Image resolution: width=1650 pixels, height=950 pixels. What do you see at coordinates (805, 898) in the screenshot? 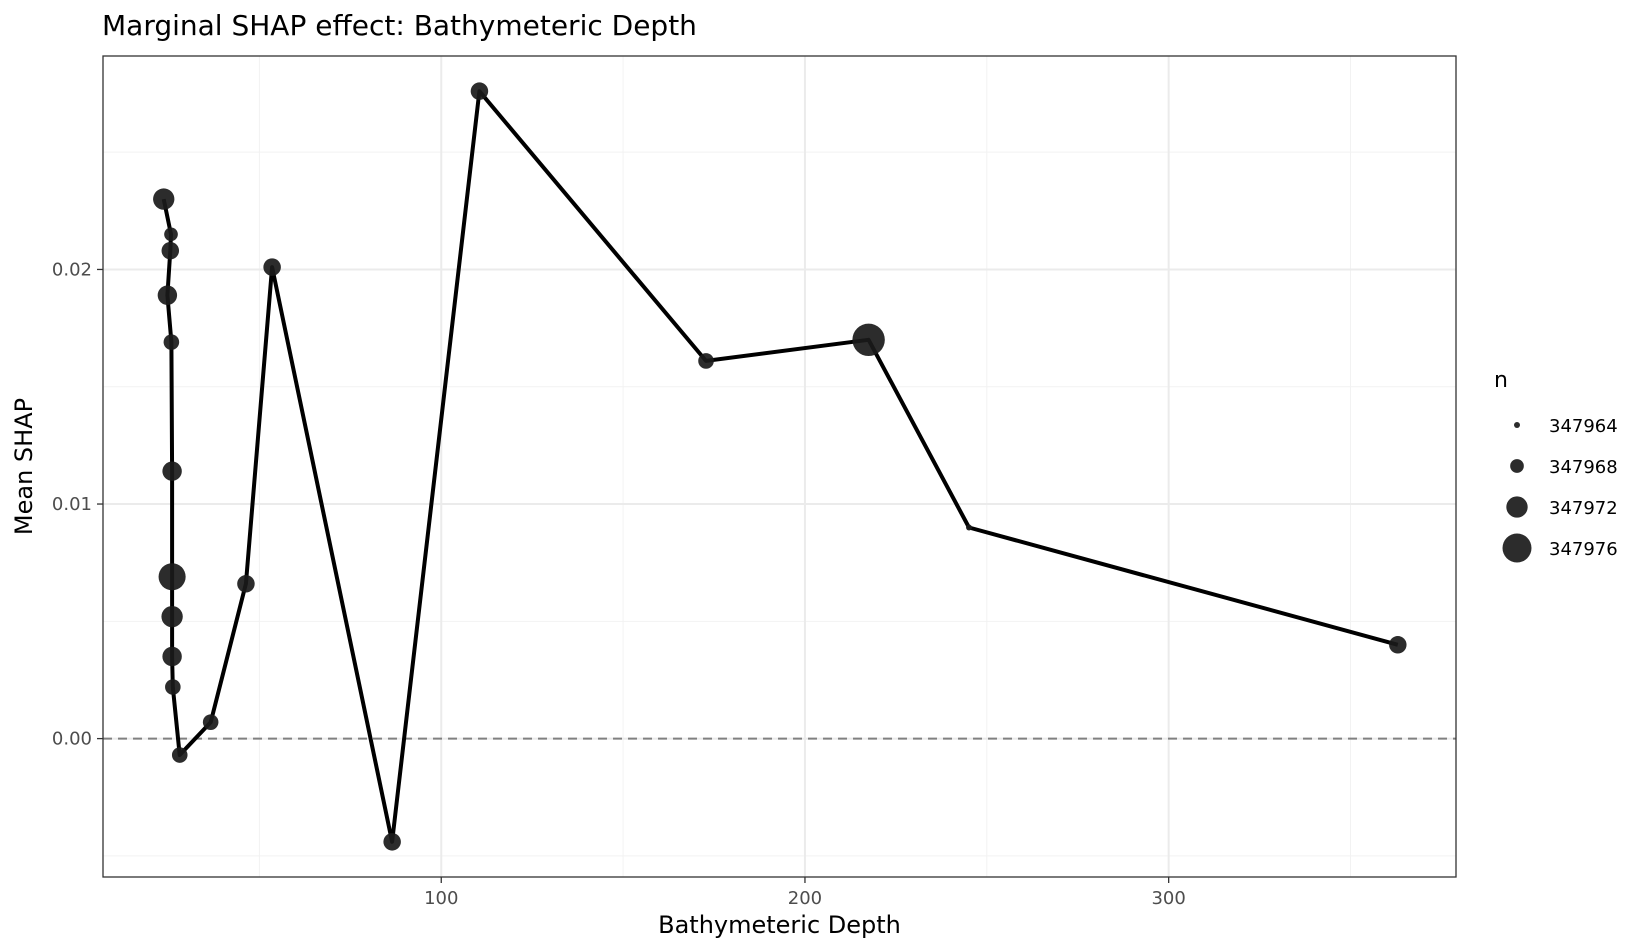
I see `x-tick-label: 200` at bounding box center [805, 898].